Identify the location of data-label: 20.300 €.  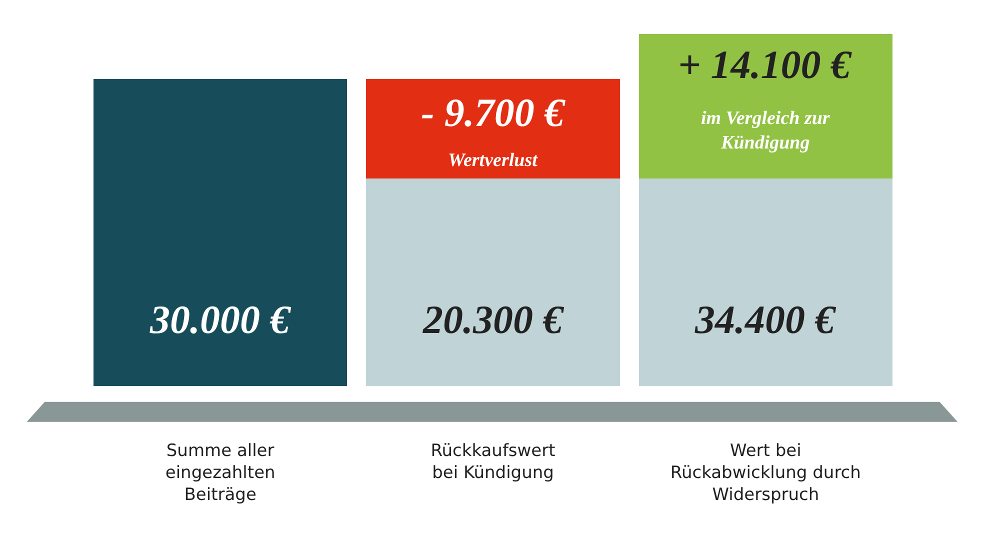
(493, 319).